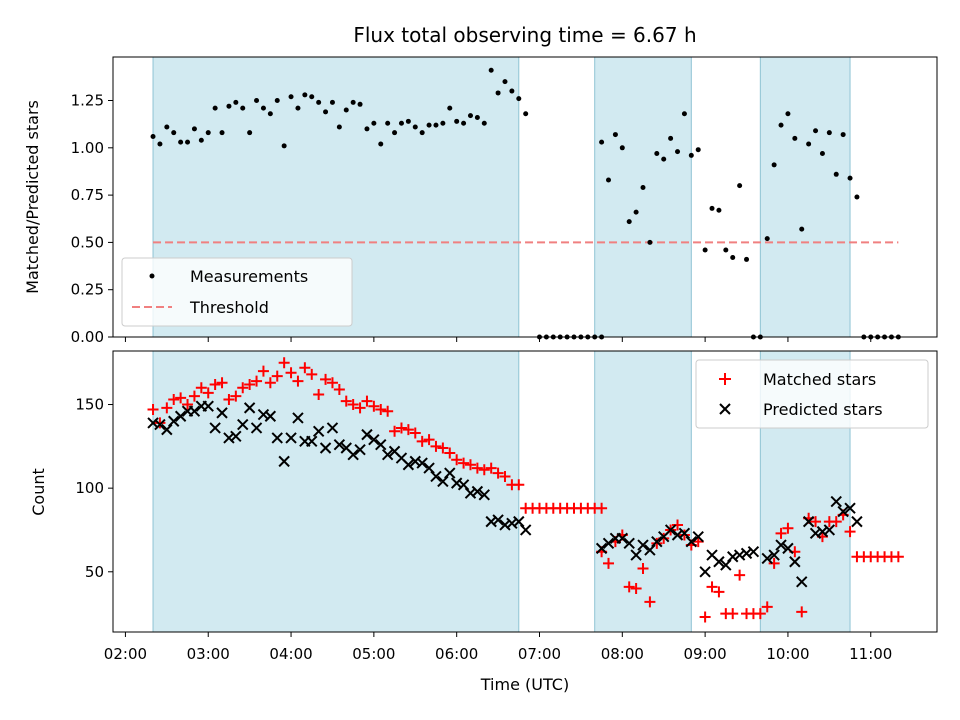  What do you see at coordinates (725, 409) in the screenshot?
I see `legend-marker-predicted` at bounding box center [725, 409].